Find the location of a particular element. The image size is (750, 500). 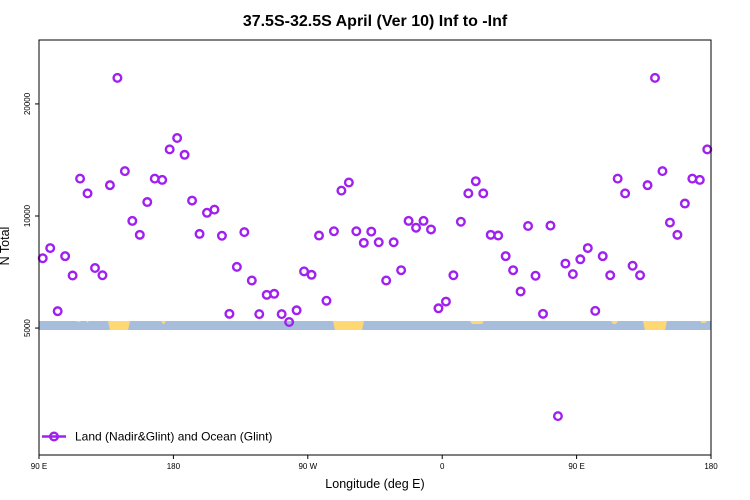

x-axis-ticks: 90 E 180 90 W 0 90 E 180 is located at coordinates (374, 463).